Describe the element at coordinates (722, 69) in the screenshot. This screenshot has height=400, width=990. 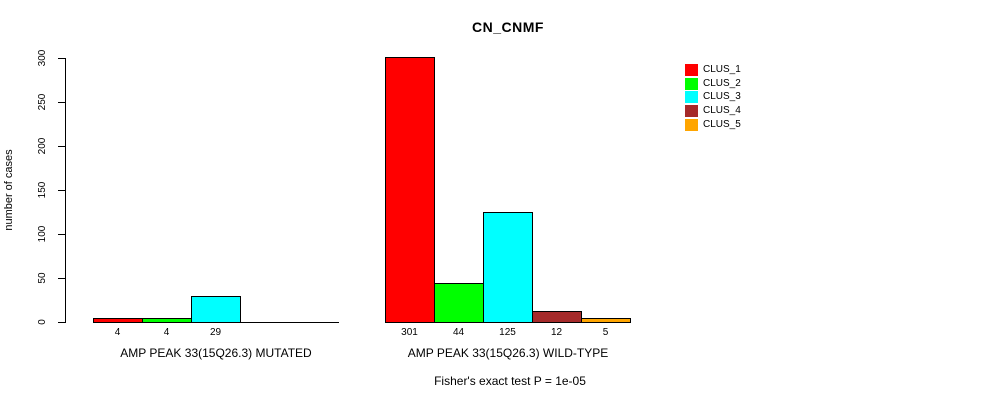
I see `legend-label: CLUS_1` at that location.